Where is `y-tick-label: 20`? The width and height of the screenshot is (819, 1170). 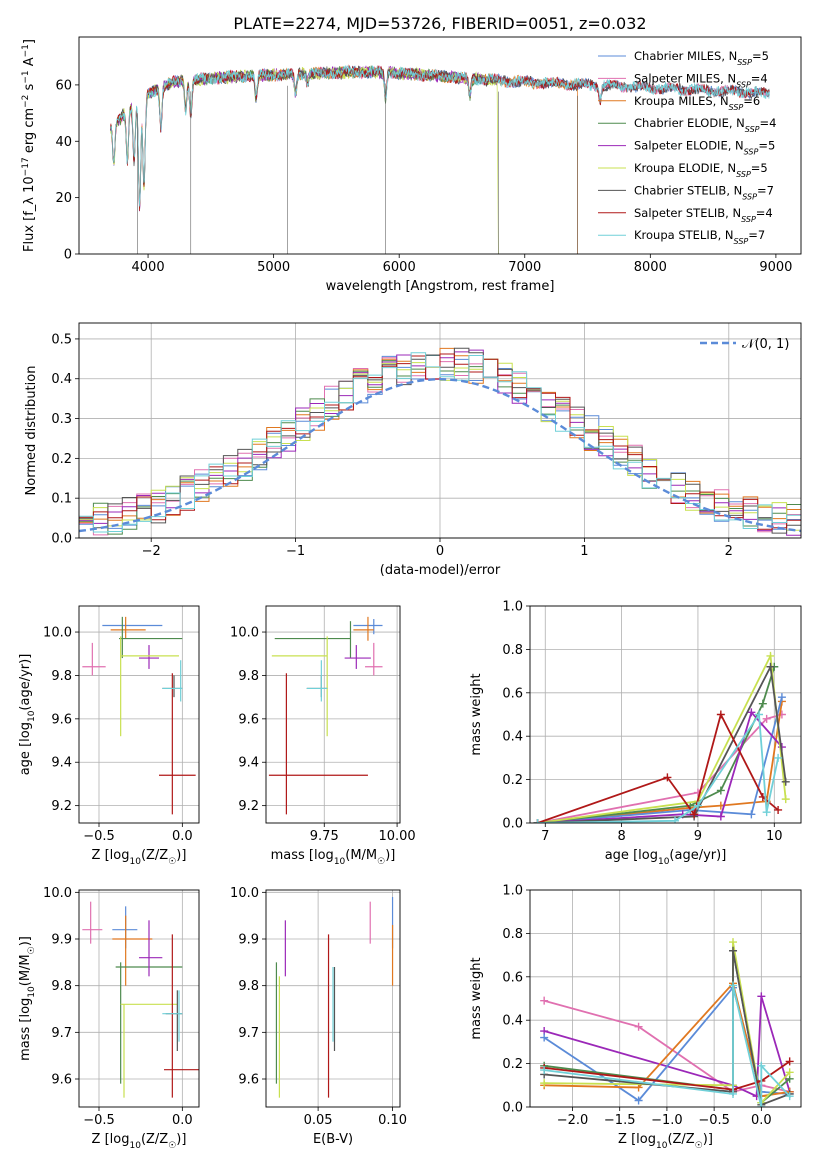 y-tick-label: 20 is located at coordinates (63, 198).